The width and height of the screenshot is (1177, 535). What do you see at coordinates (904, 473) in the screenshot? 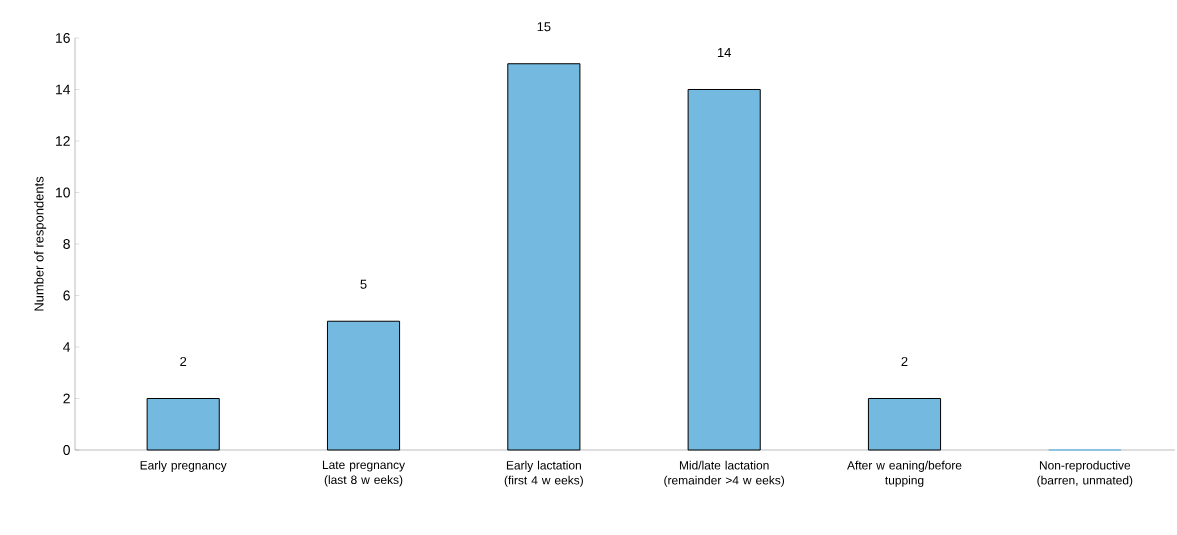
I see `x-tick-label: After w eaning/before tupping` at bounding box center [904, 473].